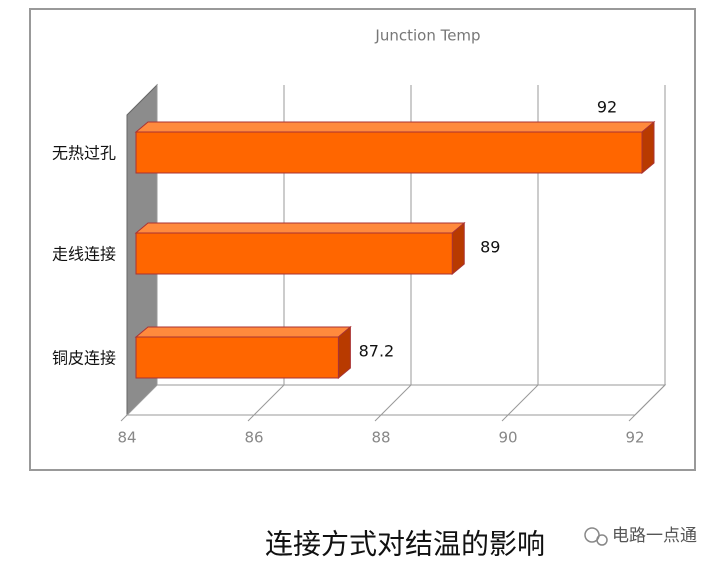 Image resolution: width=723 pixels, height=567 pixels. Describe the element at coordinates (507, 438) in the screenshot. I see `x-tick-label: 90` at that location.